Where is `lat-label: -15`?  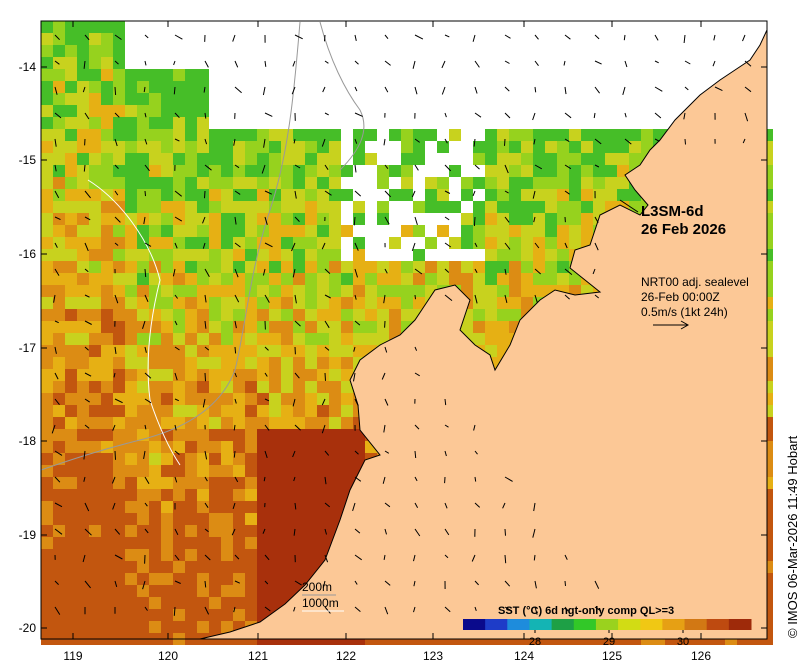
lat-label: -15 is located at coordinates (28, 160).